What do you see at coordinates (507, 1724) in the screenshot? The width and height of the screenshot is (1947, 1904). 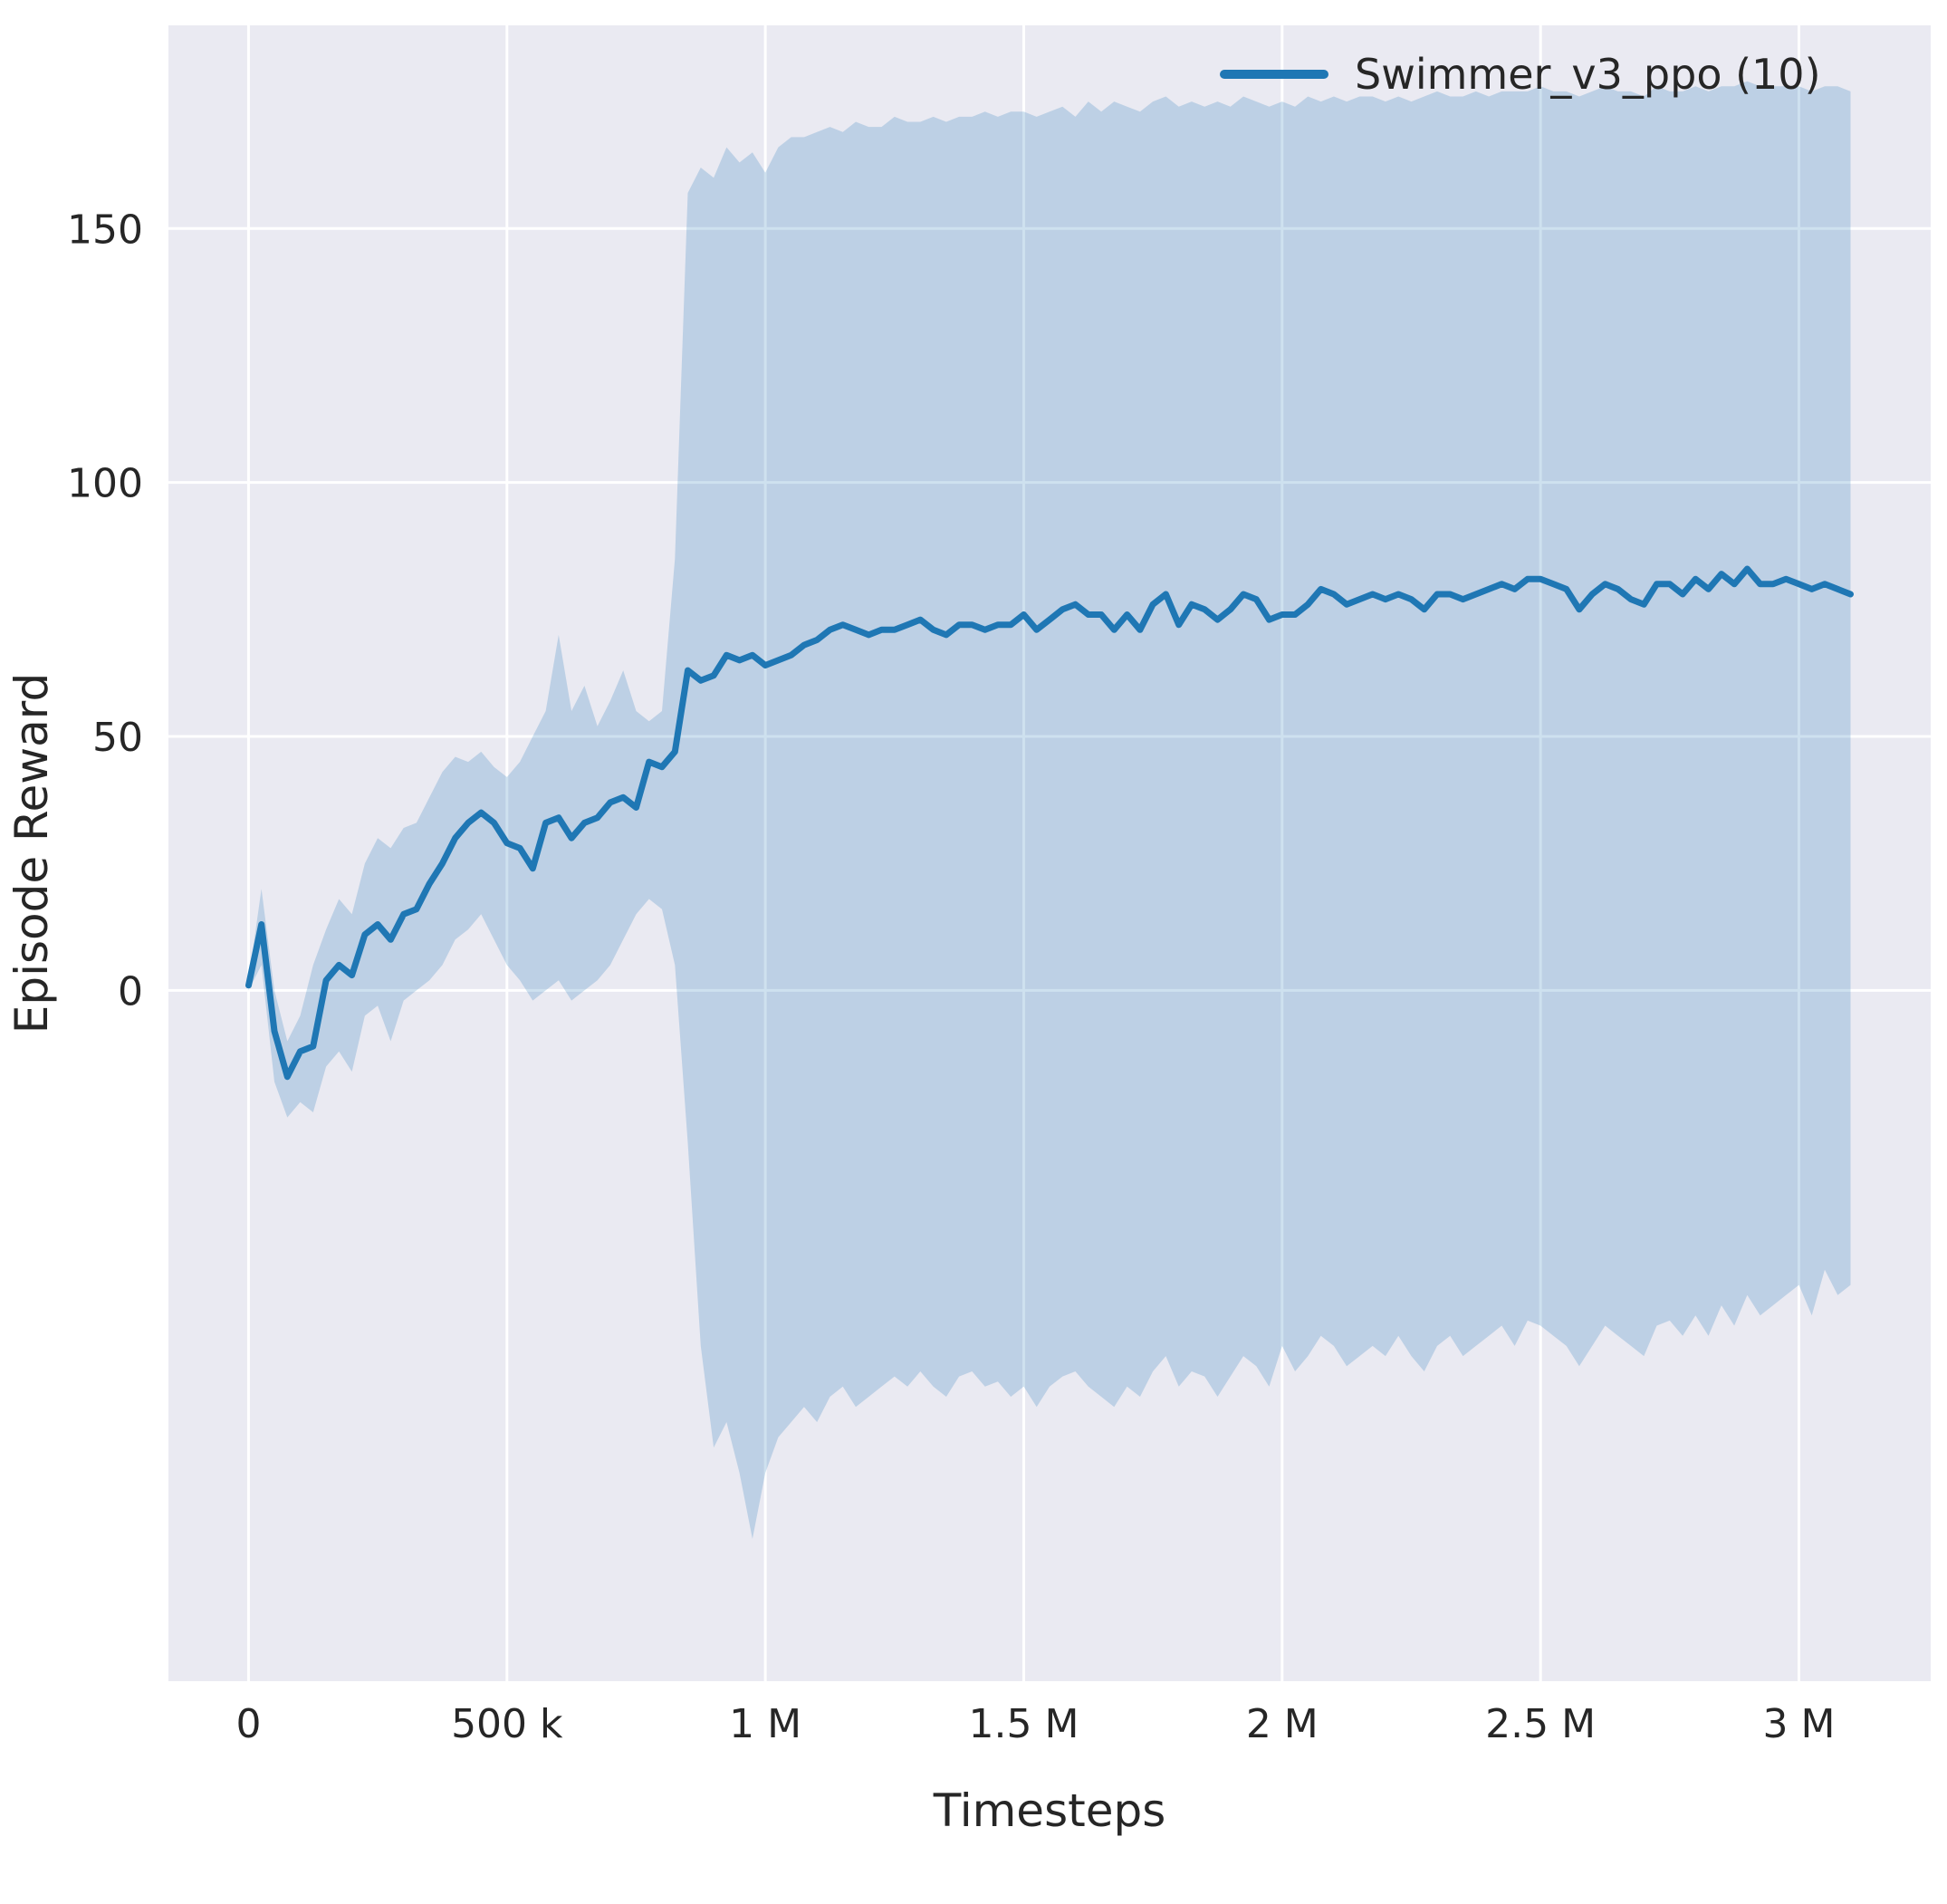 I see `x-tick-label: 500 k` at bounding box center [507, 1724].